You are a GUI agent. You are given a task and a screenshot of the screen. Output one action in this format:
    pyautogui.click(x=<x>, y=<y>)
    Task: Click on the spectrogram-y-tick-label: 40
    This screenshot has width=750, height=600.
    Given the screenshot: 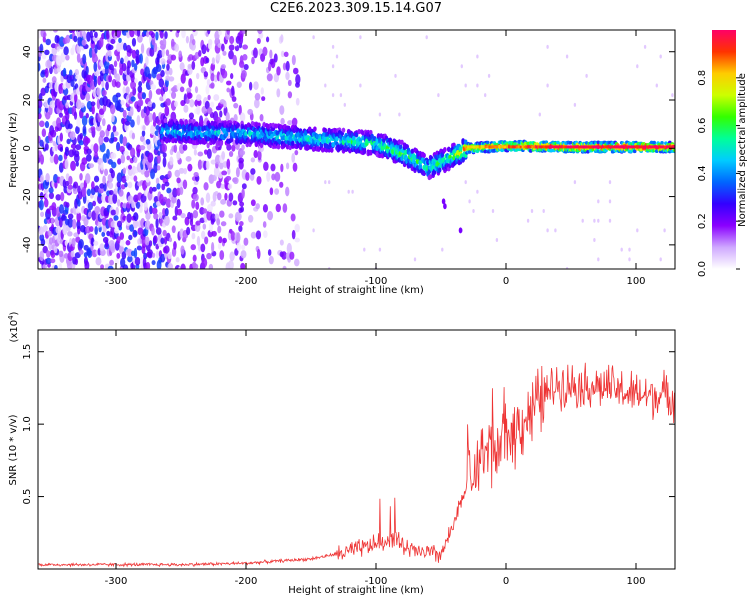 What is the action you would take?
    pyautogui.click(x=27, y=51)
    